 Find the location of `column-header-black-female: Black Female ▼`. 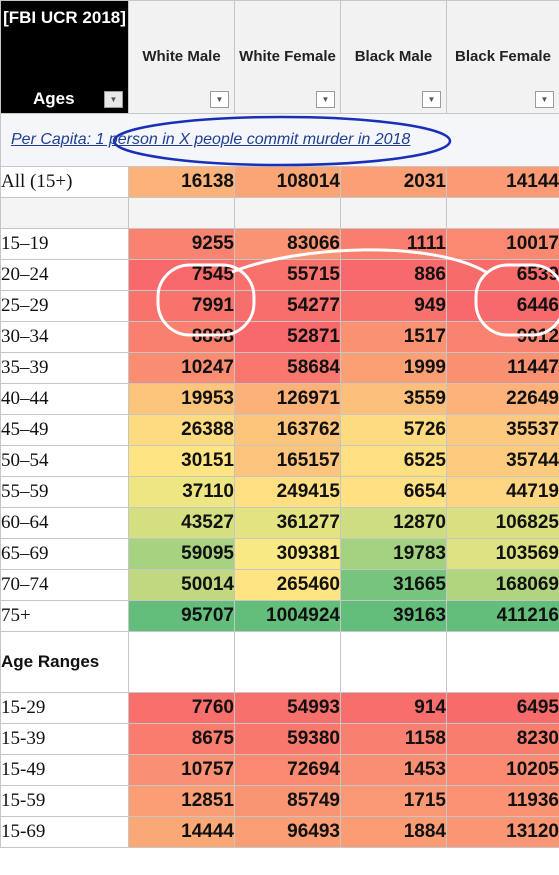

column-header-black-female: Black Female ▼ is located at coordinates (502, 57).